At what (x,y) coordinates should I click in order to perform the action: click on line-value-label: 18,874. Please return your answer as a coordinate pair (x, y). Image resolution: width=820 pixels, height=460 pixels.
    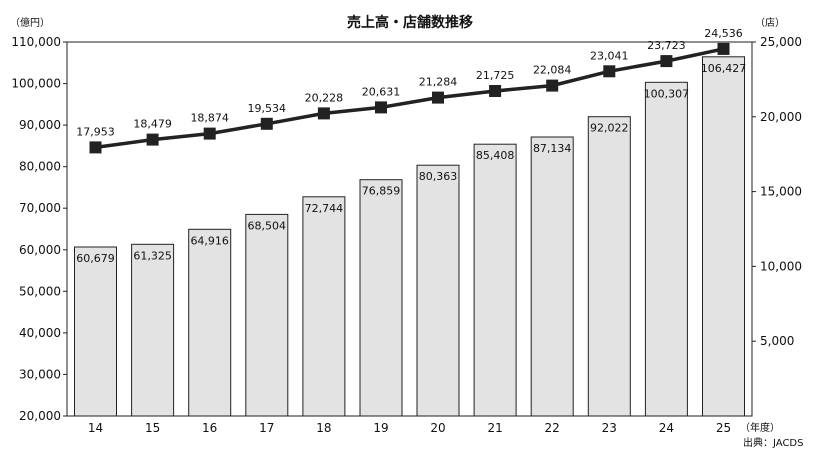
    Looking at the image, I should click on (209, 118).